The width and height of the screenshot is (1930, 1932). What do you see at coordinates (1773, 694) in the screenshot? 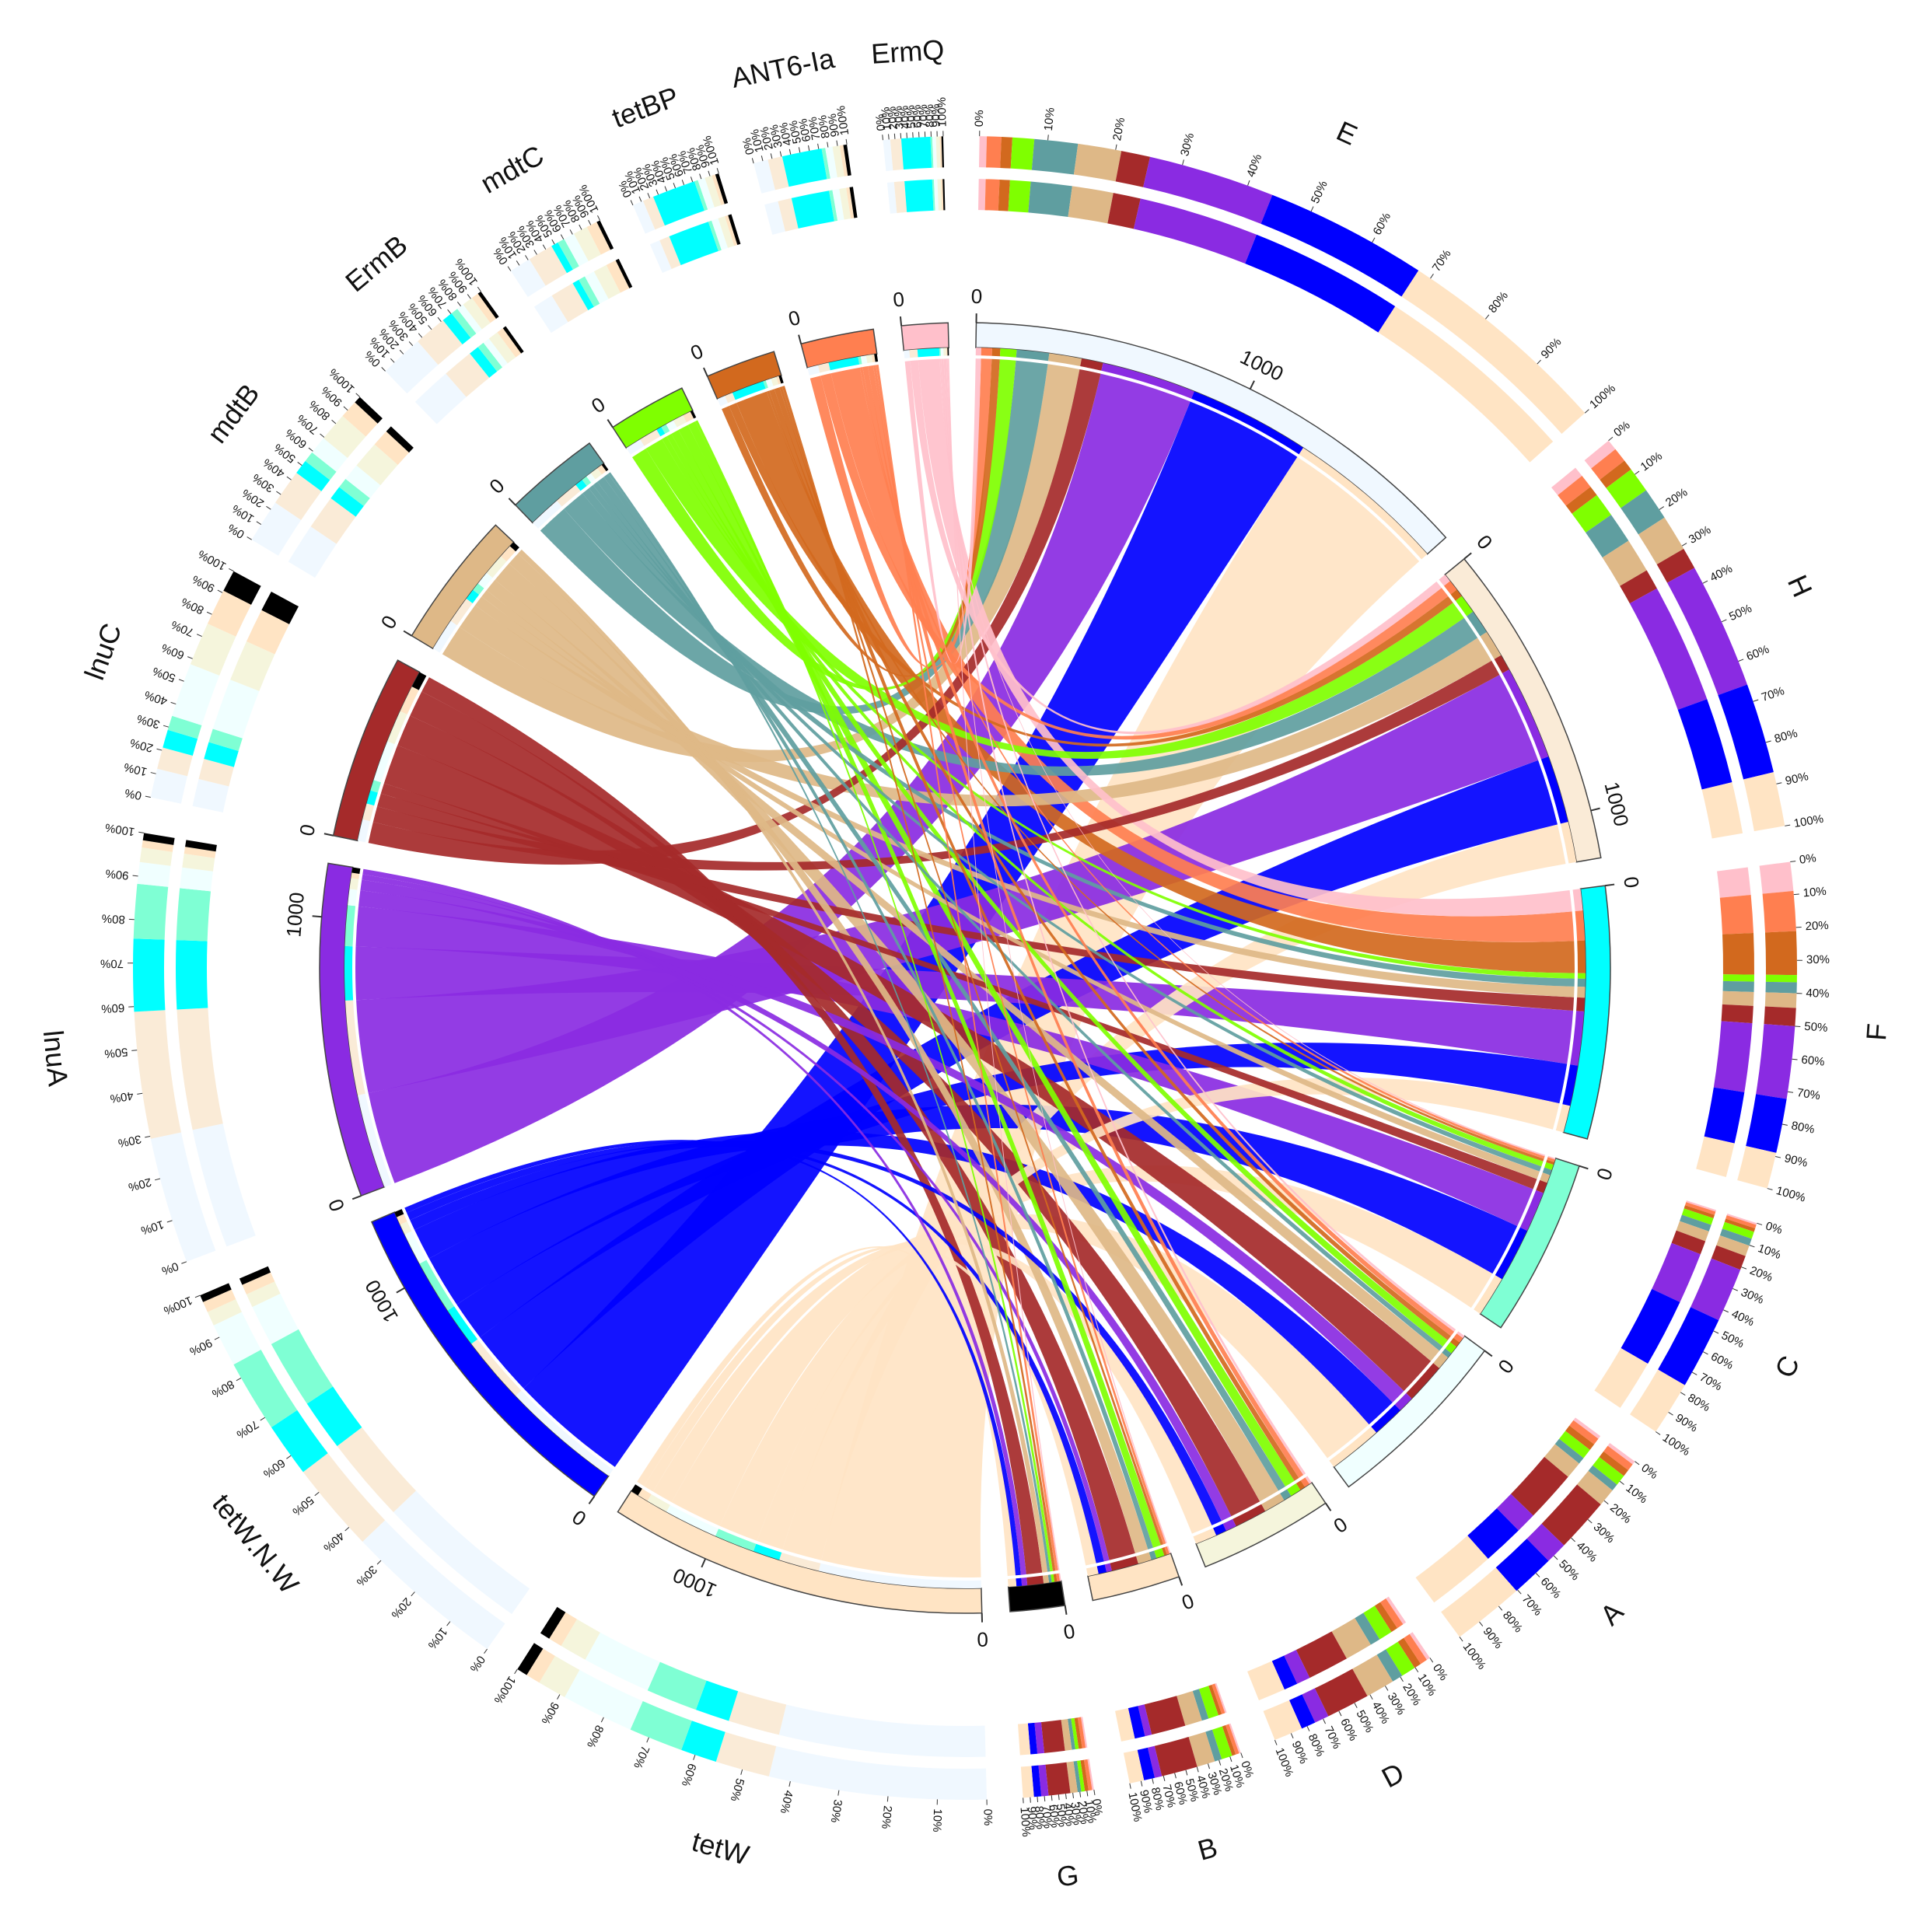
I see `pct-tick-label: 70%` at bounding box center [1773, 694].